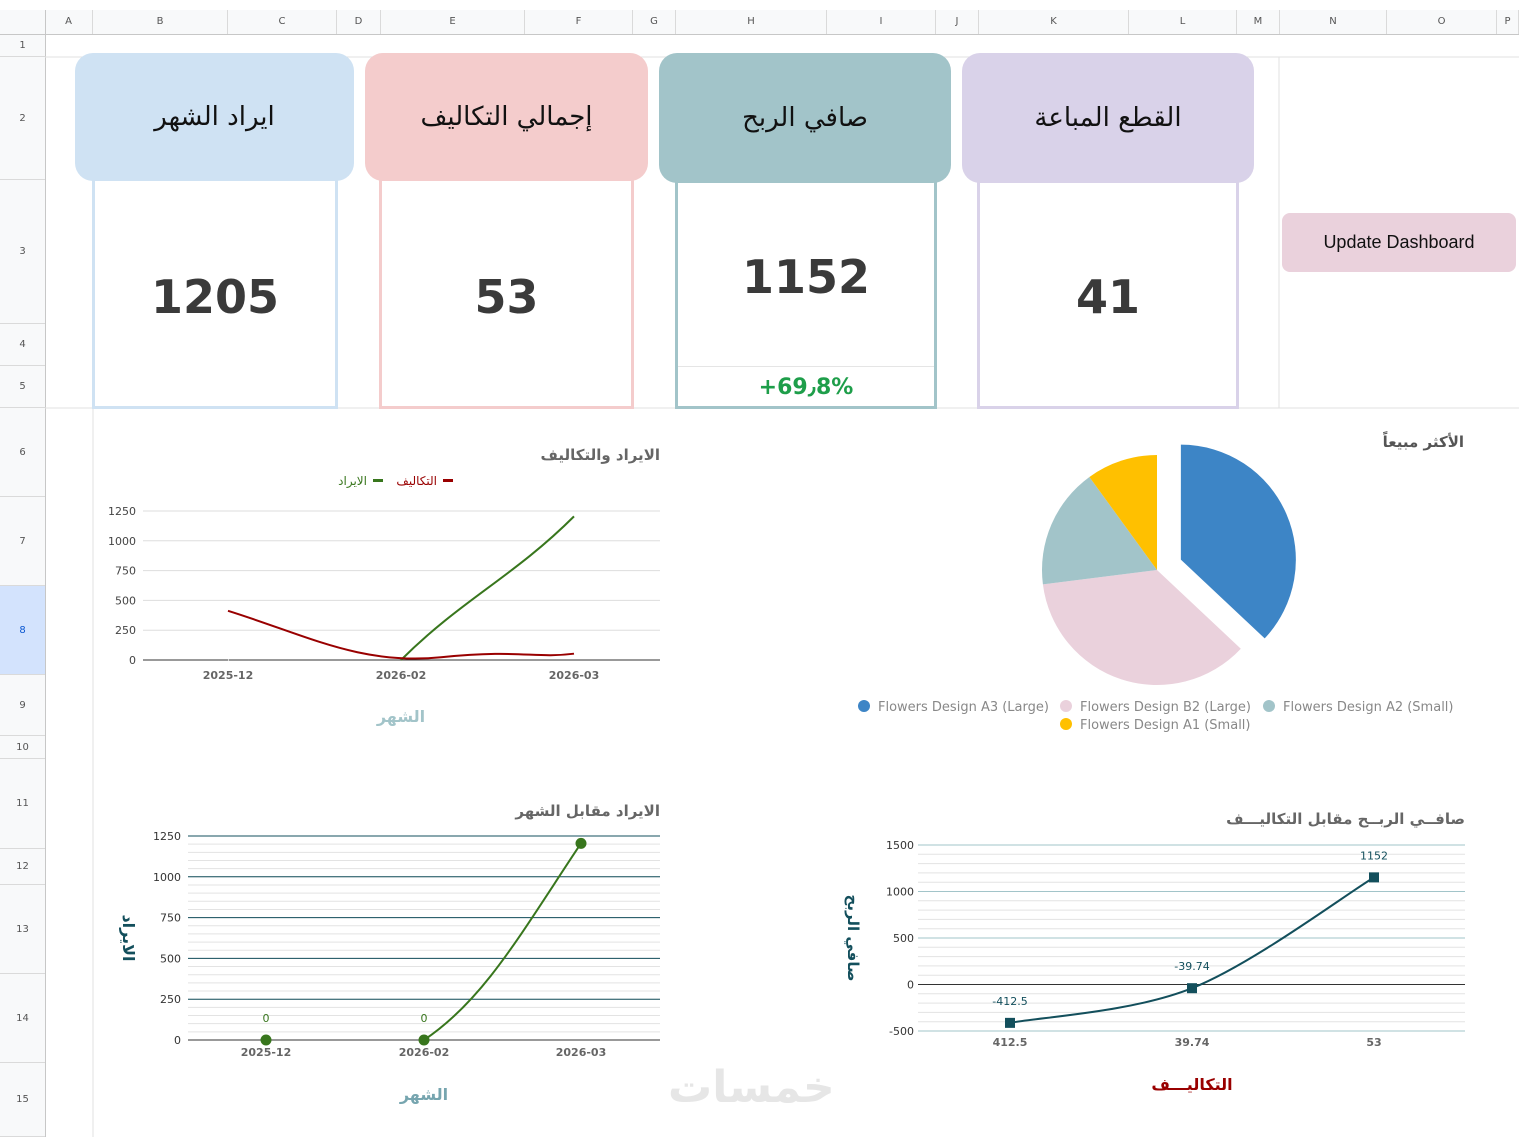 This screenshot has height=1137, width=1519. Describe the element at coordinates (1345, 819) in the screenshot. I see `chart-title: صافــي الربــح مقابل التكاليـــف` at that location.